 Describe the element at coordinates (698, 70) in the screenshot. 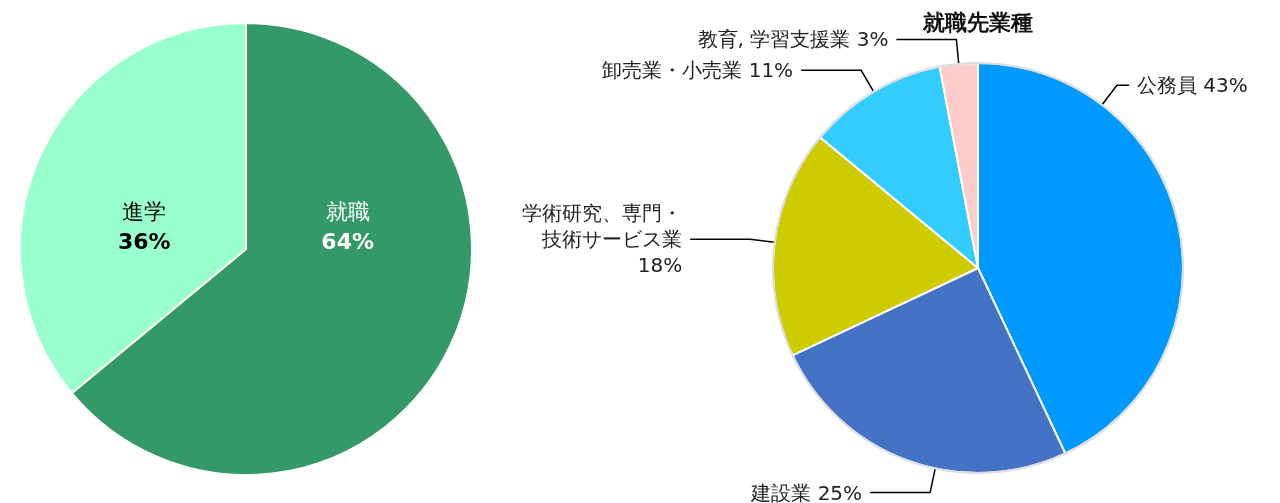

I see `slice-label: 卸売業・小売業 11%` at that location.